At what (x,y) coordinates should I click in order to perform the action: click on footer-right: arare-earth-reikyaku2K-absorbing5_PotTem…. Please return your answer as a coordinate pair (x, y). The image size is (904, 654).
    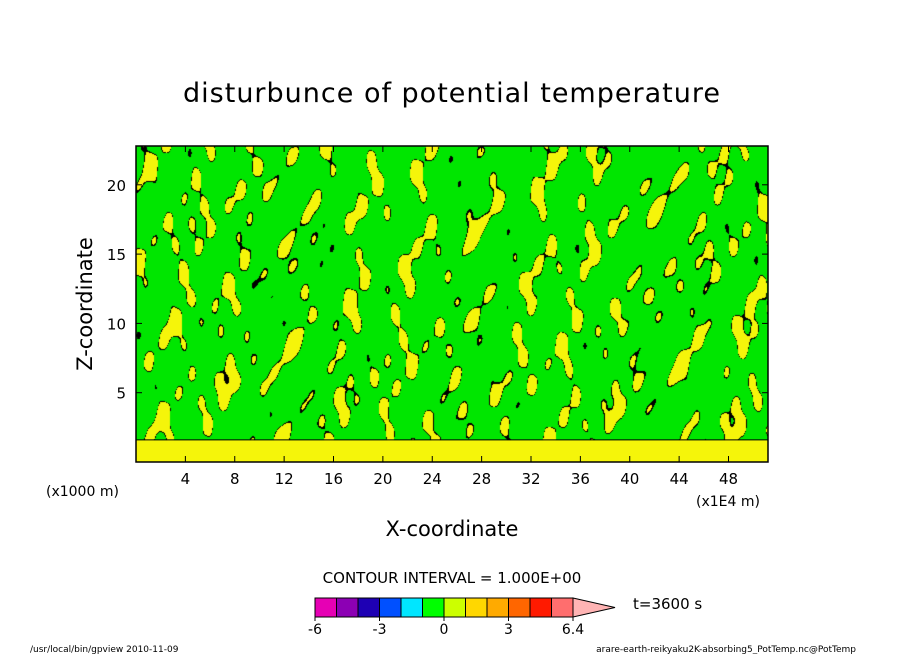
    Looking at the image, I should click on (726, 649).